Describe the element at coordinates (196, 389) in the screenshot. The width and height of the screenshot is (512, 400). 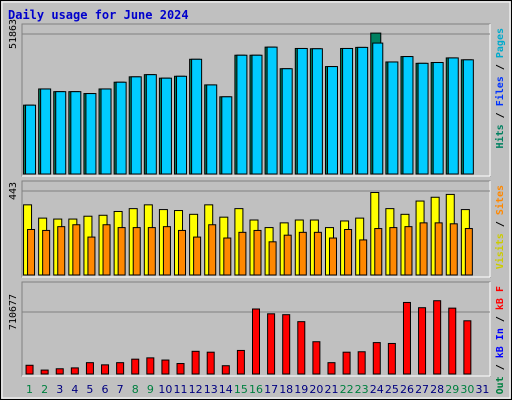
I see `day-label: 12` at that location.